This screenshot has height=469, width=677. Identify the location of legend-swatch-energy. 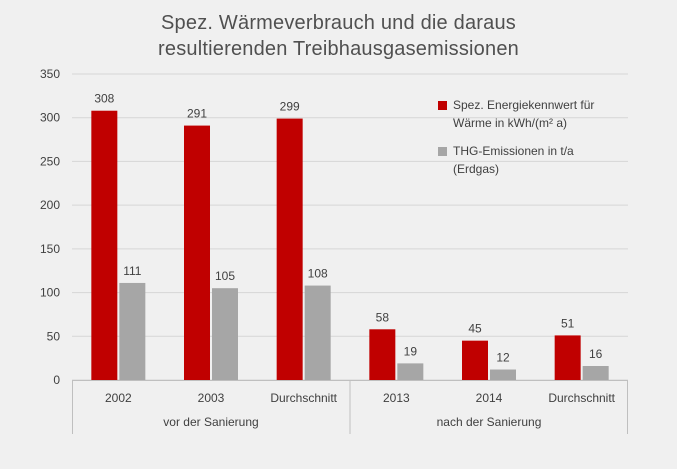
(442, 105).